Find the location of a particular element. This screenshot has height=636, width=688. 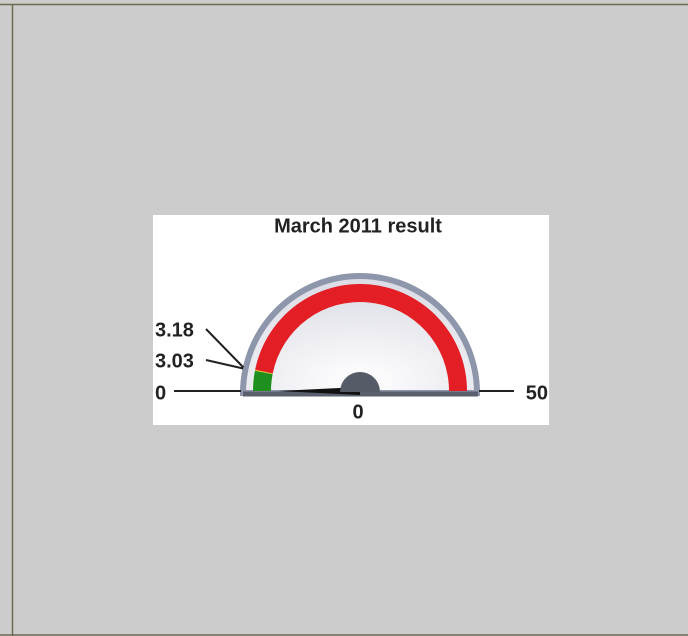

tick-label: 3.03 is located at coordinates (174, 361).